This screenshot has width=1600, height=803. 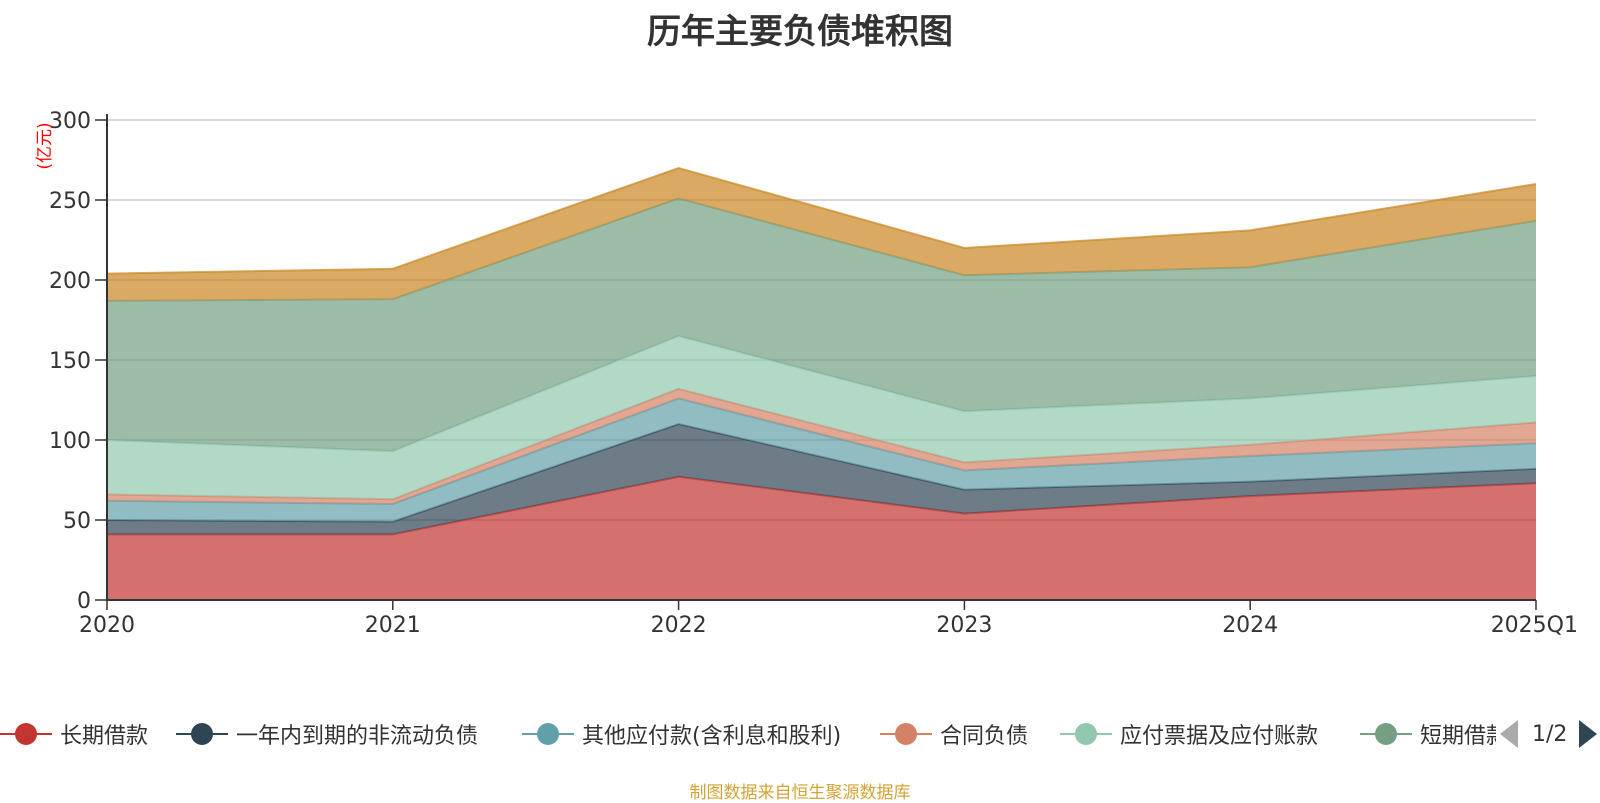 I want to click on legend-prev-page-icon, so click(x=1509, y=734).